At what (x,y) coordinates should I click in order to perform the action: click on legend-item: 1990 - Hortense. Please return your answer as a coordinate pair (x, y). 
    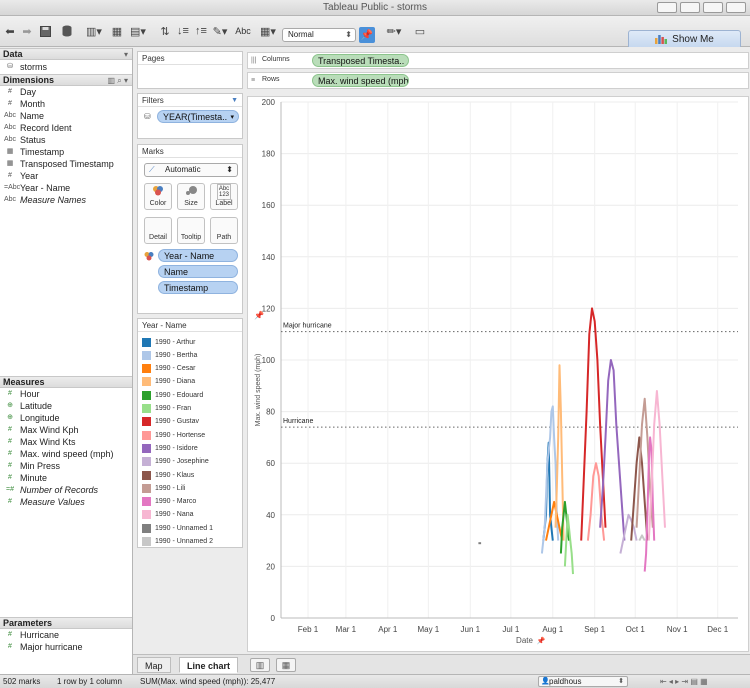
    Looking at the image, I should click on (173, 435).